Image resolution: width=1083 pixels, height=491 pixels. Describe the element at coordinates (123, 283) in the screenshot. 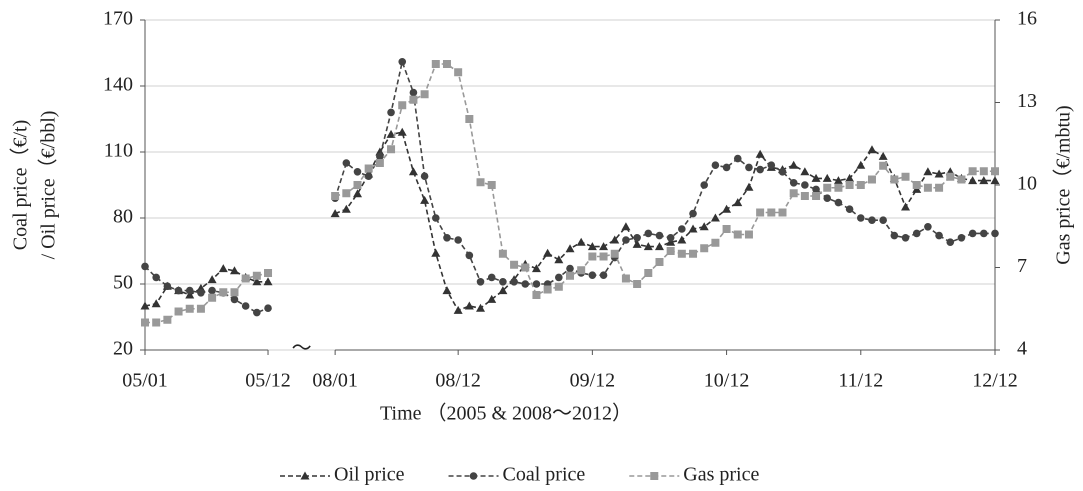

I see `y-tick-label: 50` at that location.